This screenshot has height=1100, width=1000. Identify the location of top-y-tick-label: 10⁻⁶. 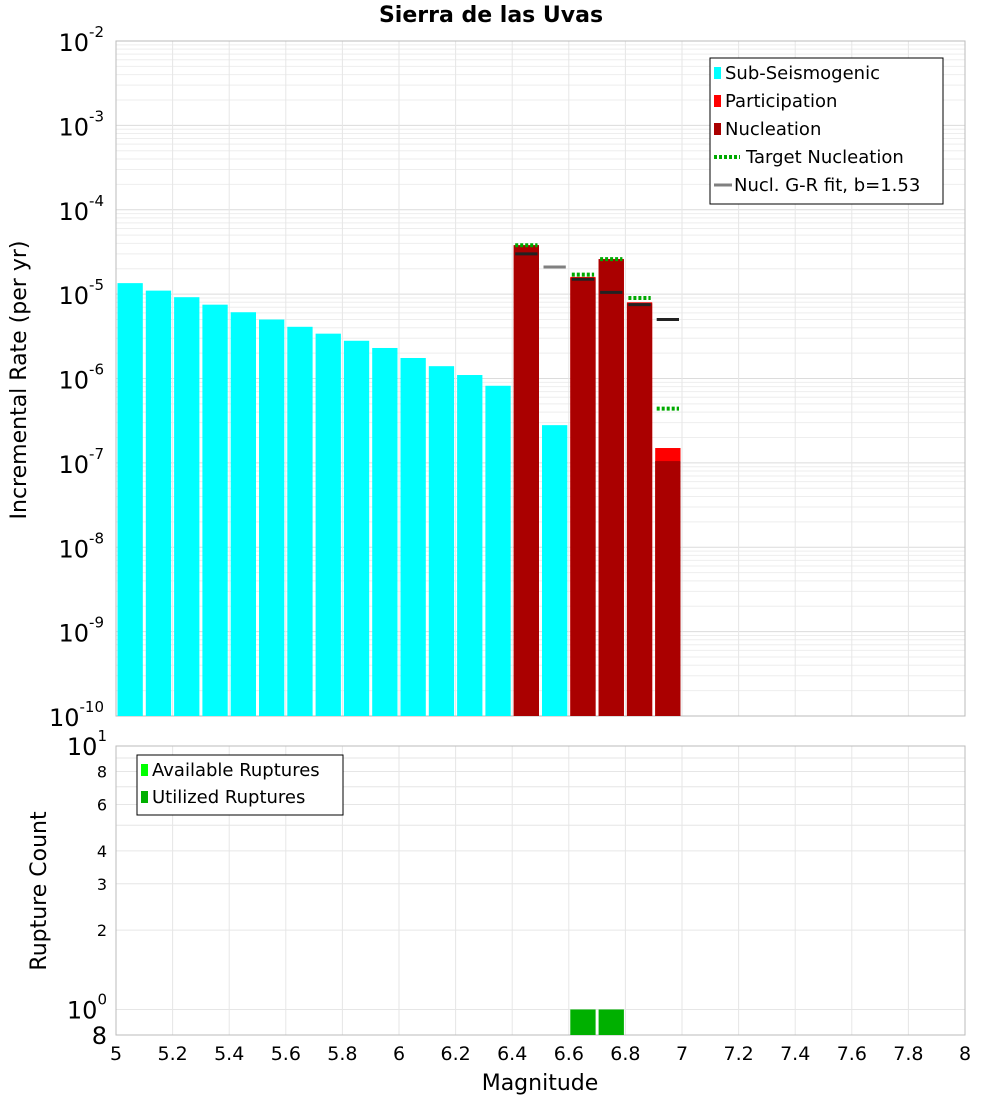
(81, 378).